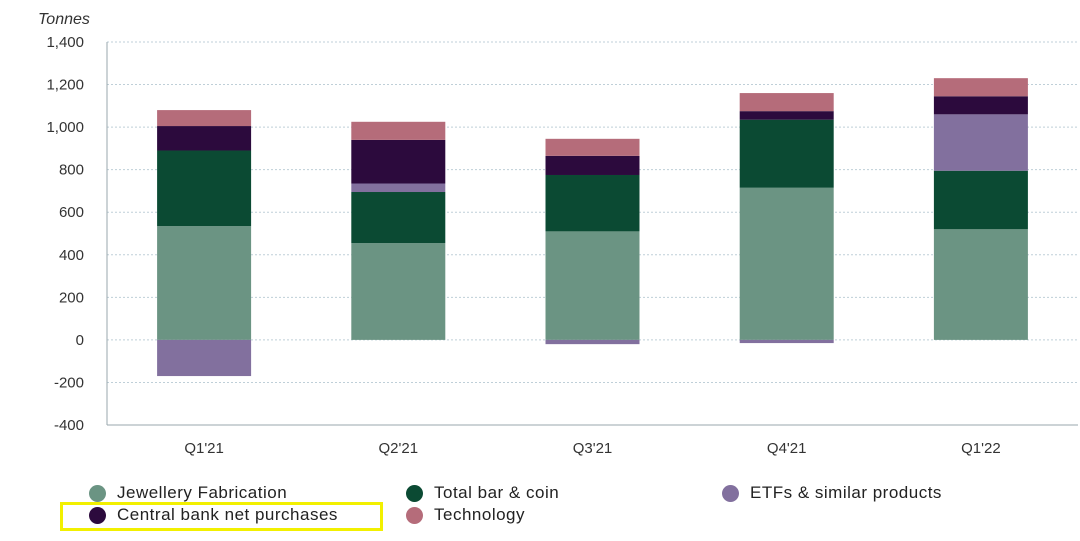 The width and height of the screenshot is (1080, 541). I want to click on y-tick-label: 1,400, so click(65, 42).